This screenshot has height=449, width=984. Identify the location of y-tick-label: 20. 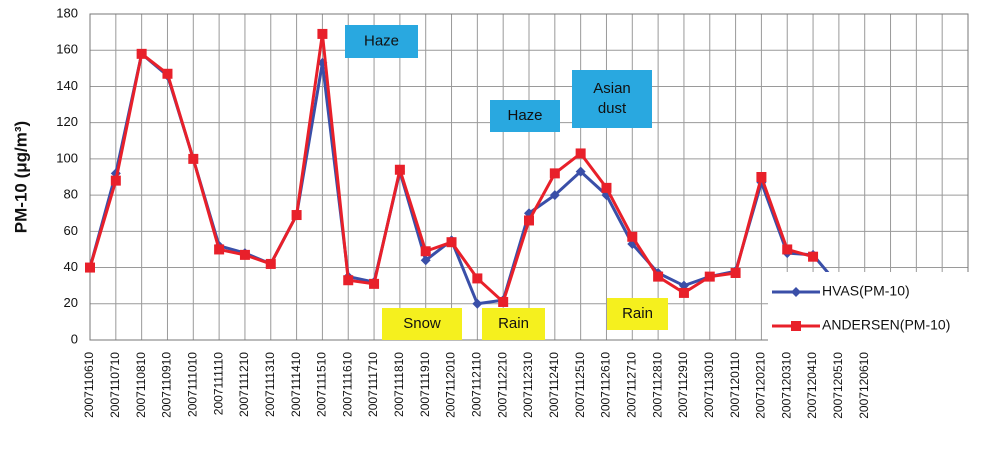
(71, 302).